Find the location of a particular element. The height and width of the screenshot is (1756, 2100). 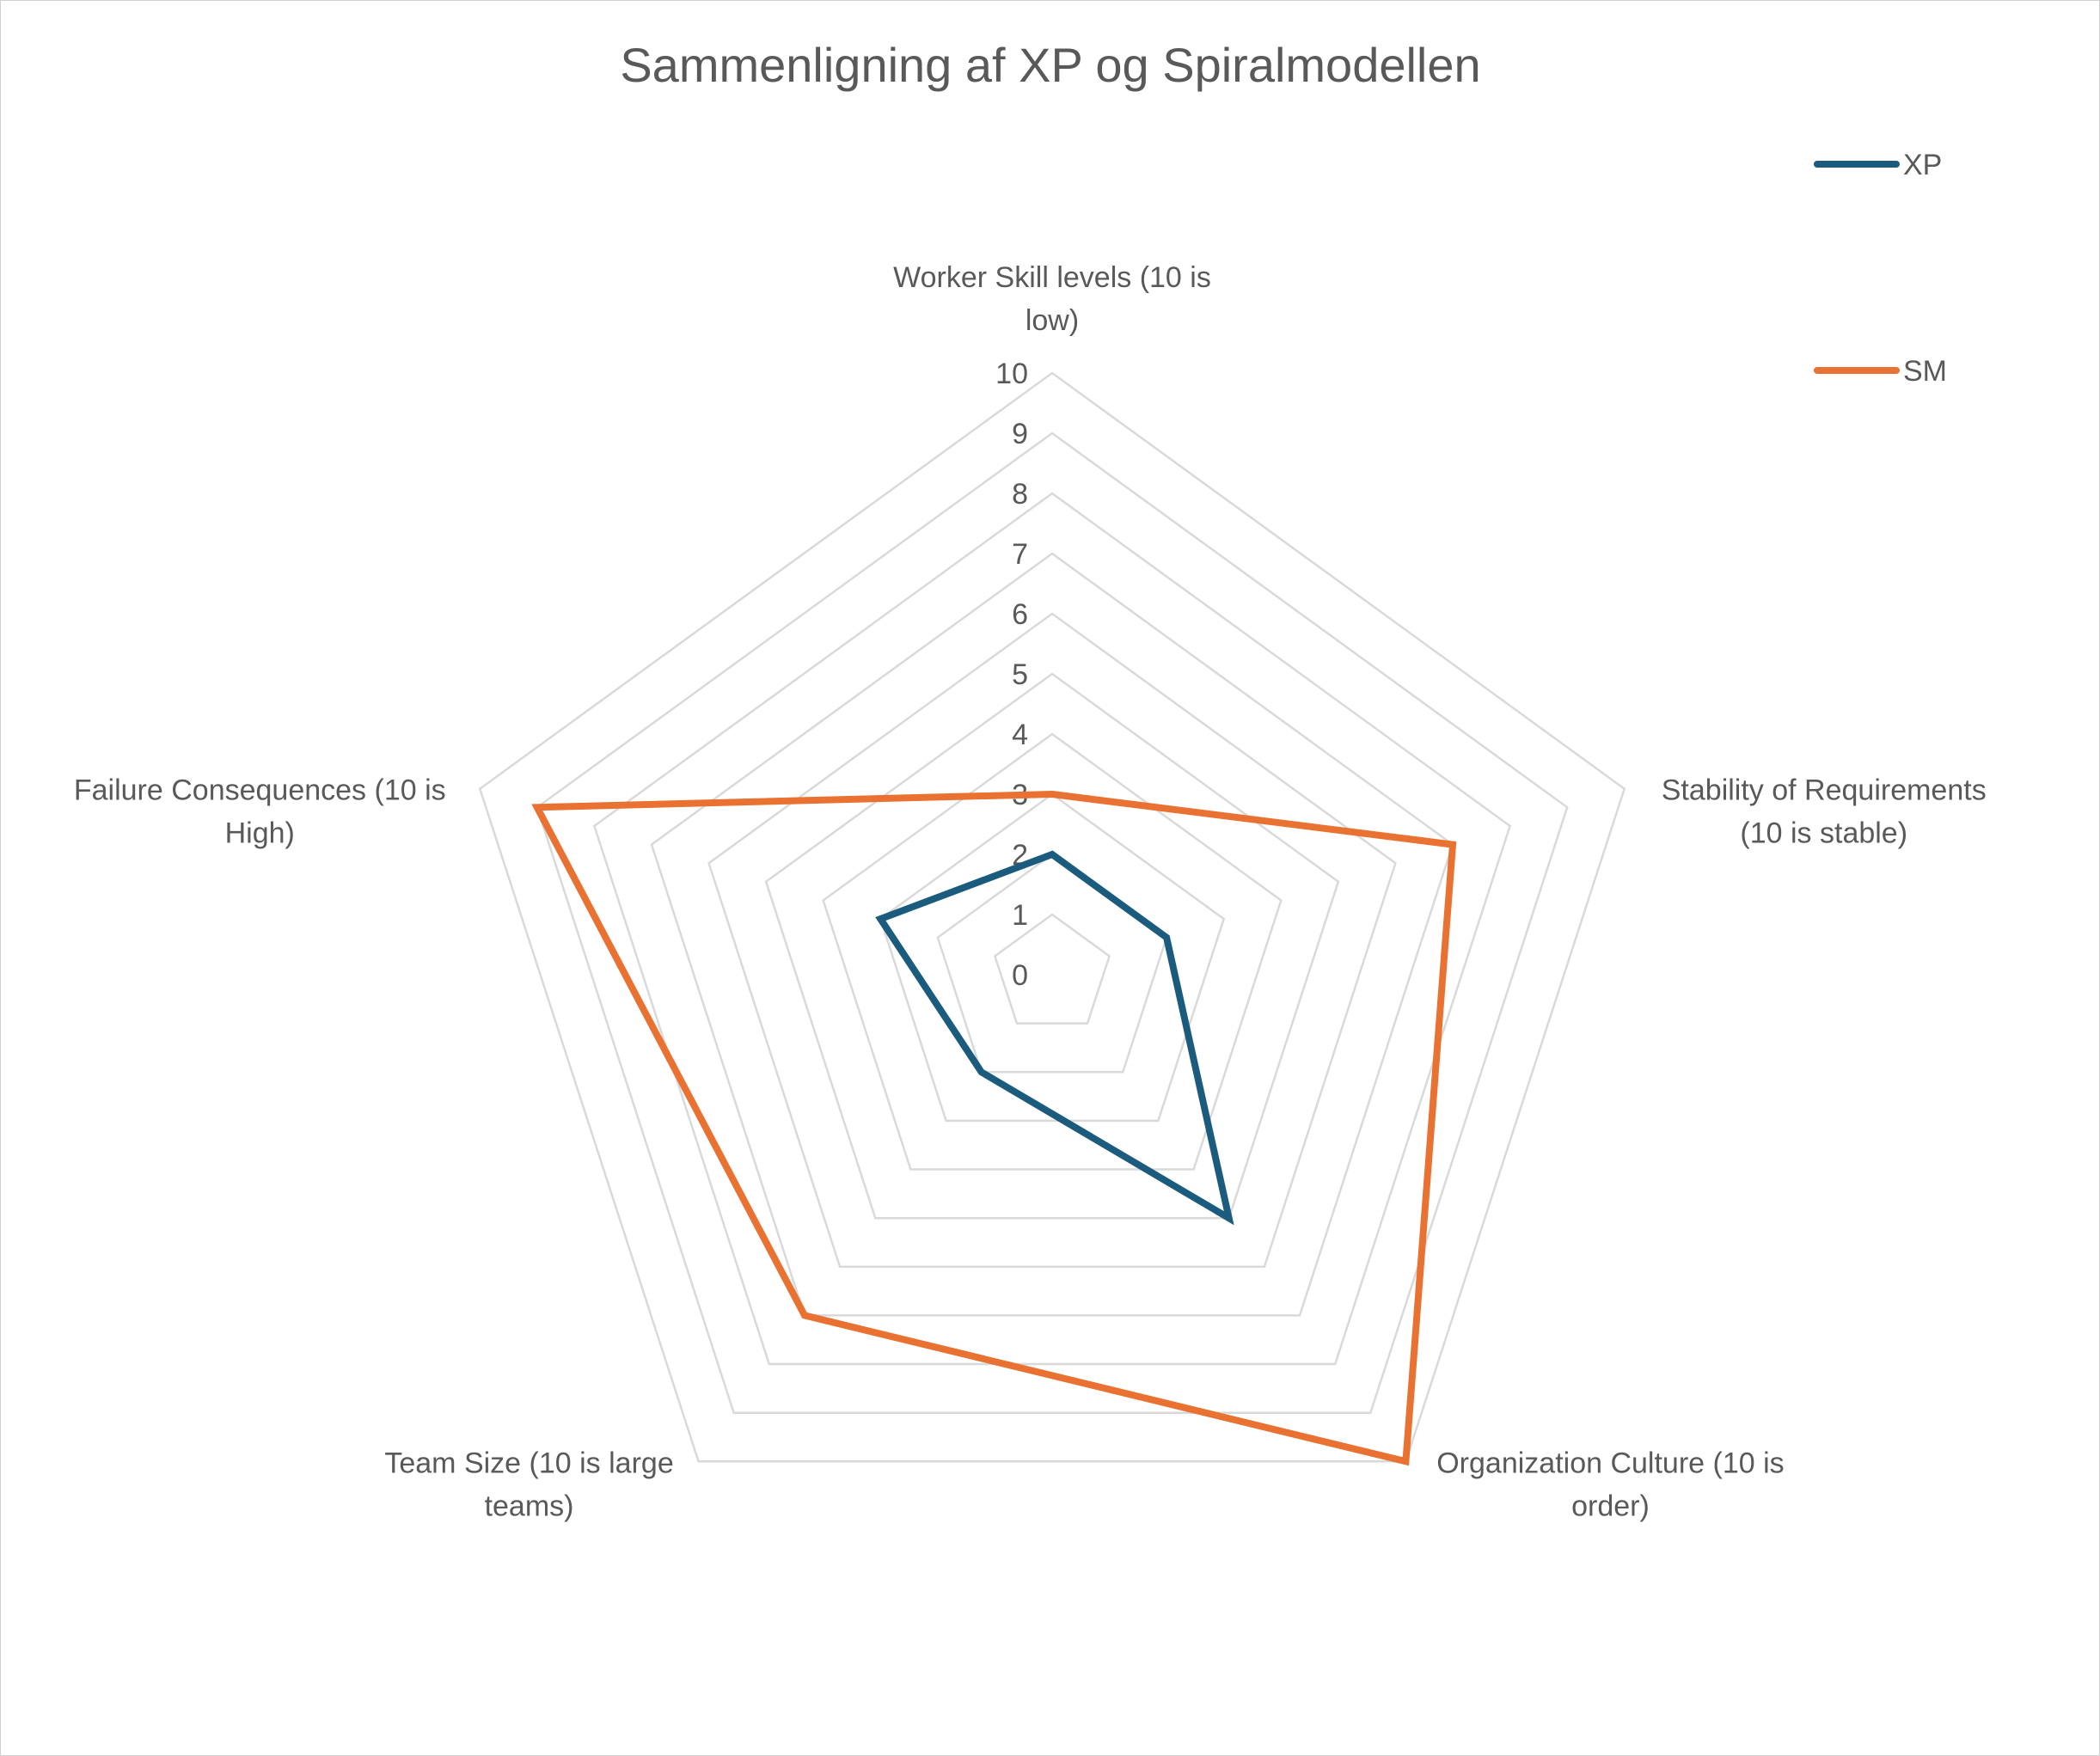

tick-label: 10 is located at coordinates (1011, 374).